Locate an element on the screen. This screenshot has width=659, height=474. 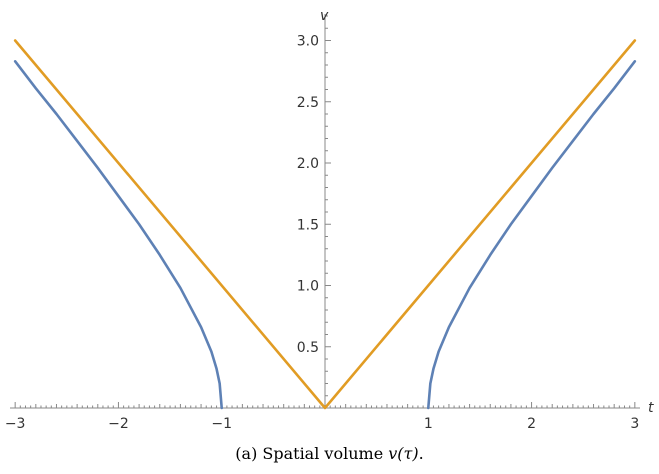
y-tick-label: 2.5 is located at coordinates (308, 103).